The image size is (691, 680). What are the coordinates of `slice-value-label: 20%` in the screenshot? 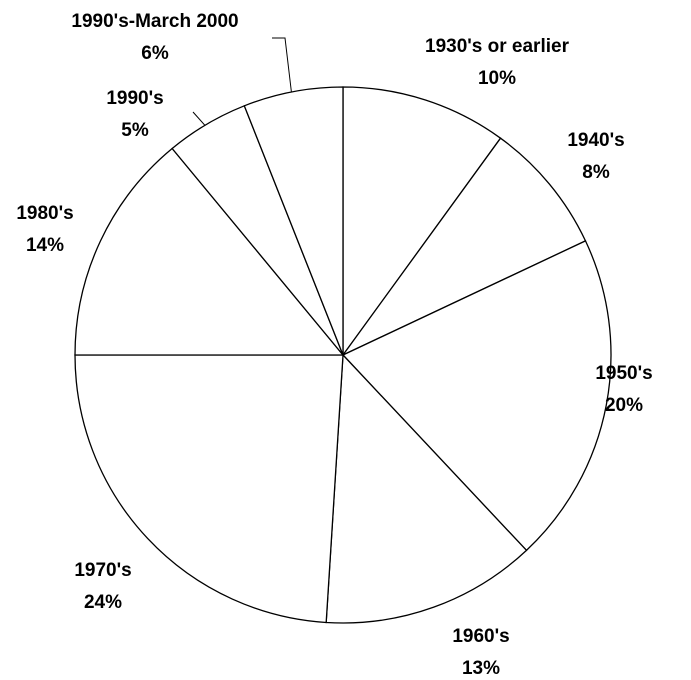 It's located at (624, 405).